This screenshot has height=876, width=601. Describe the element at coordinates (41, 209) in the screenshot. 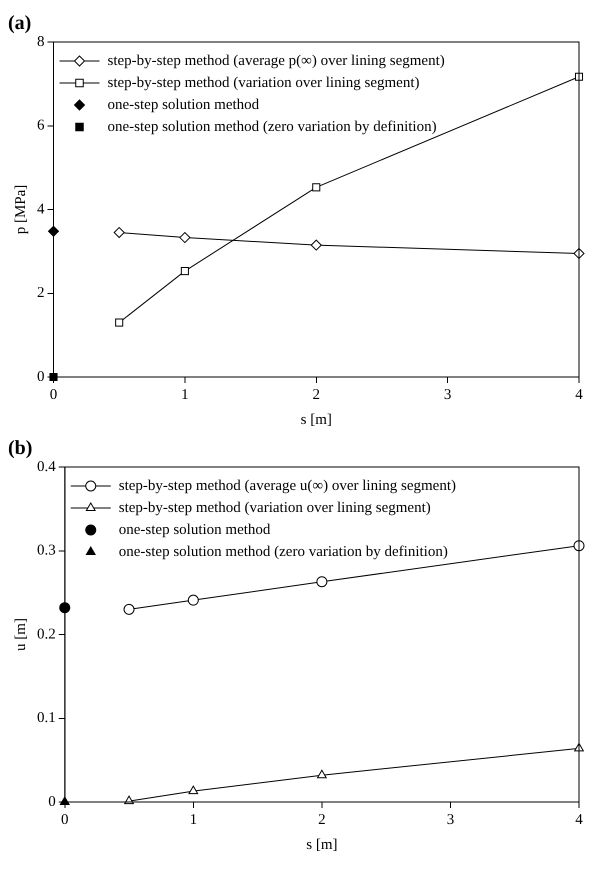

I see `y-tick-label: 4` at that location.